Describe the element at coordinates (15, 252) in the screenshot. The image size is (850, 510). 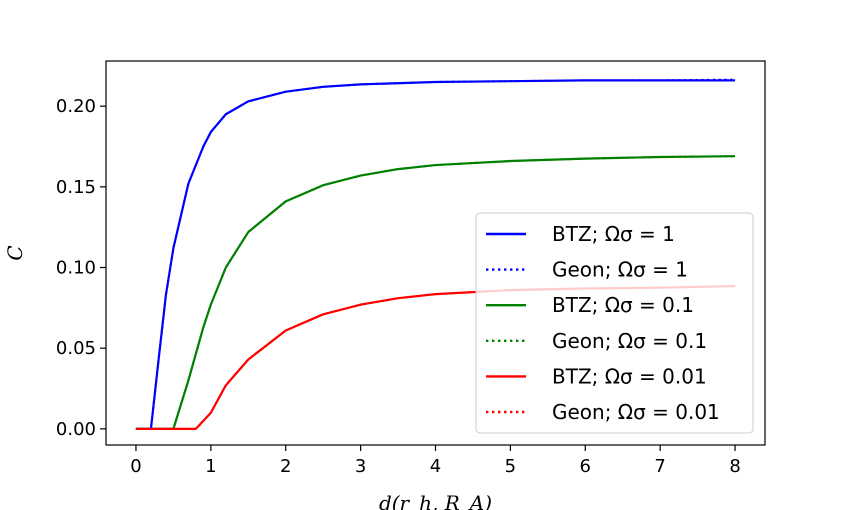
I see `y-axis-label: C` at that location.